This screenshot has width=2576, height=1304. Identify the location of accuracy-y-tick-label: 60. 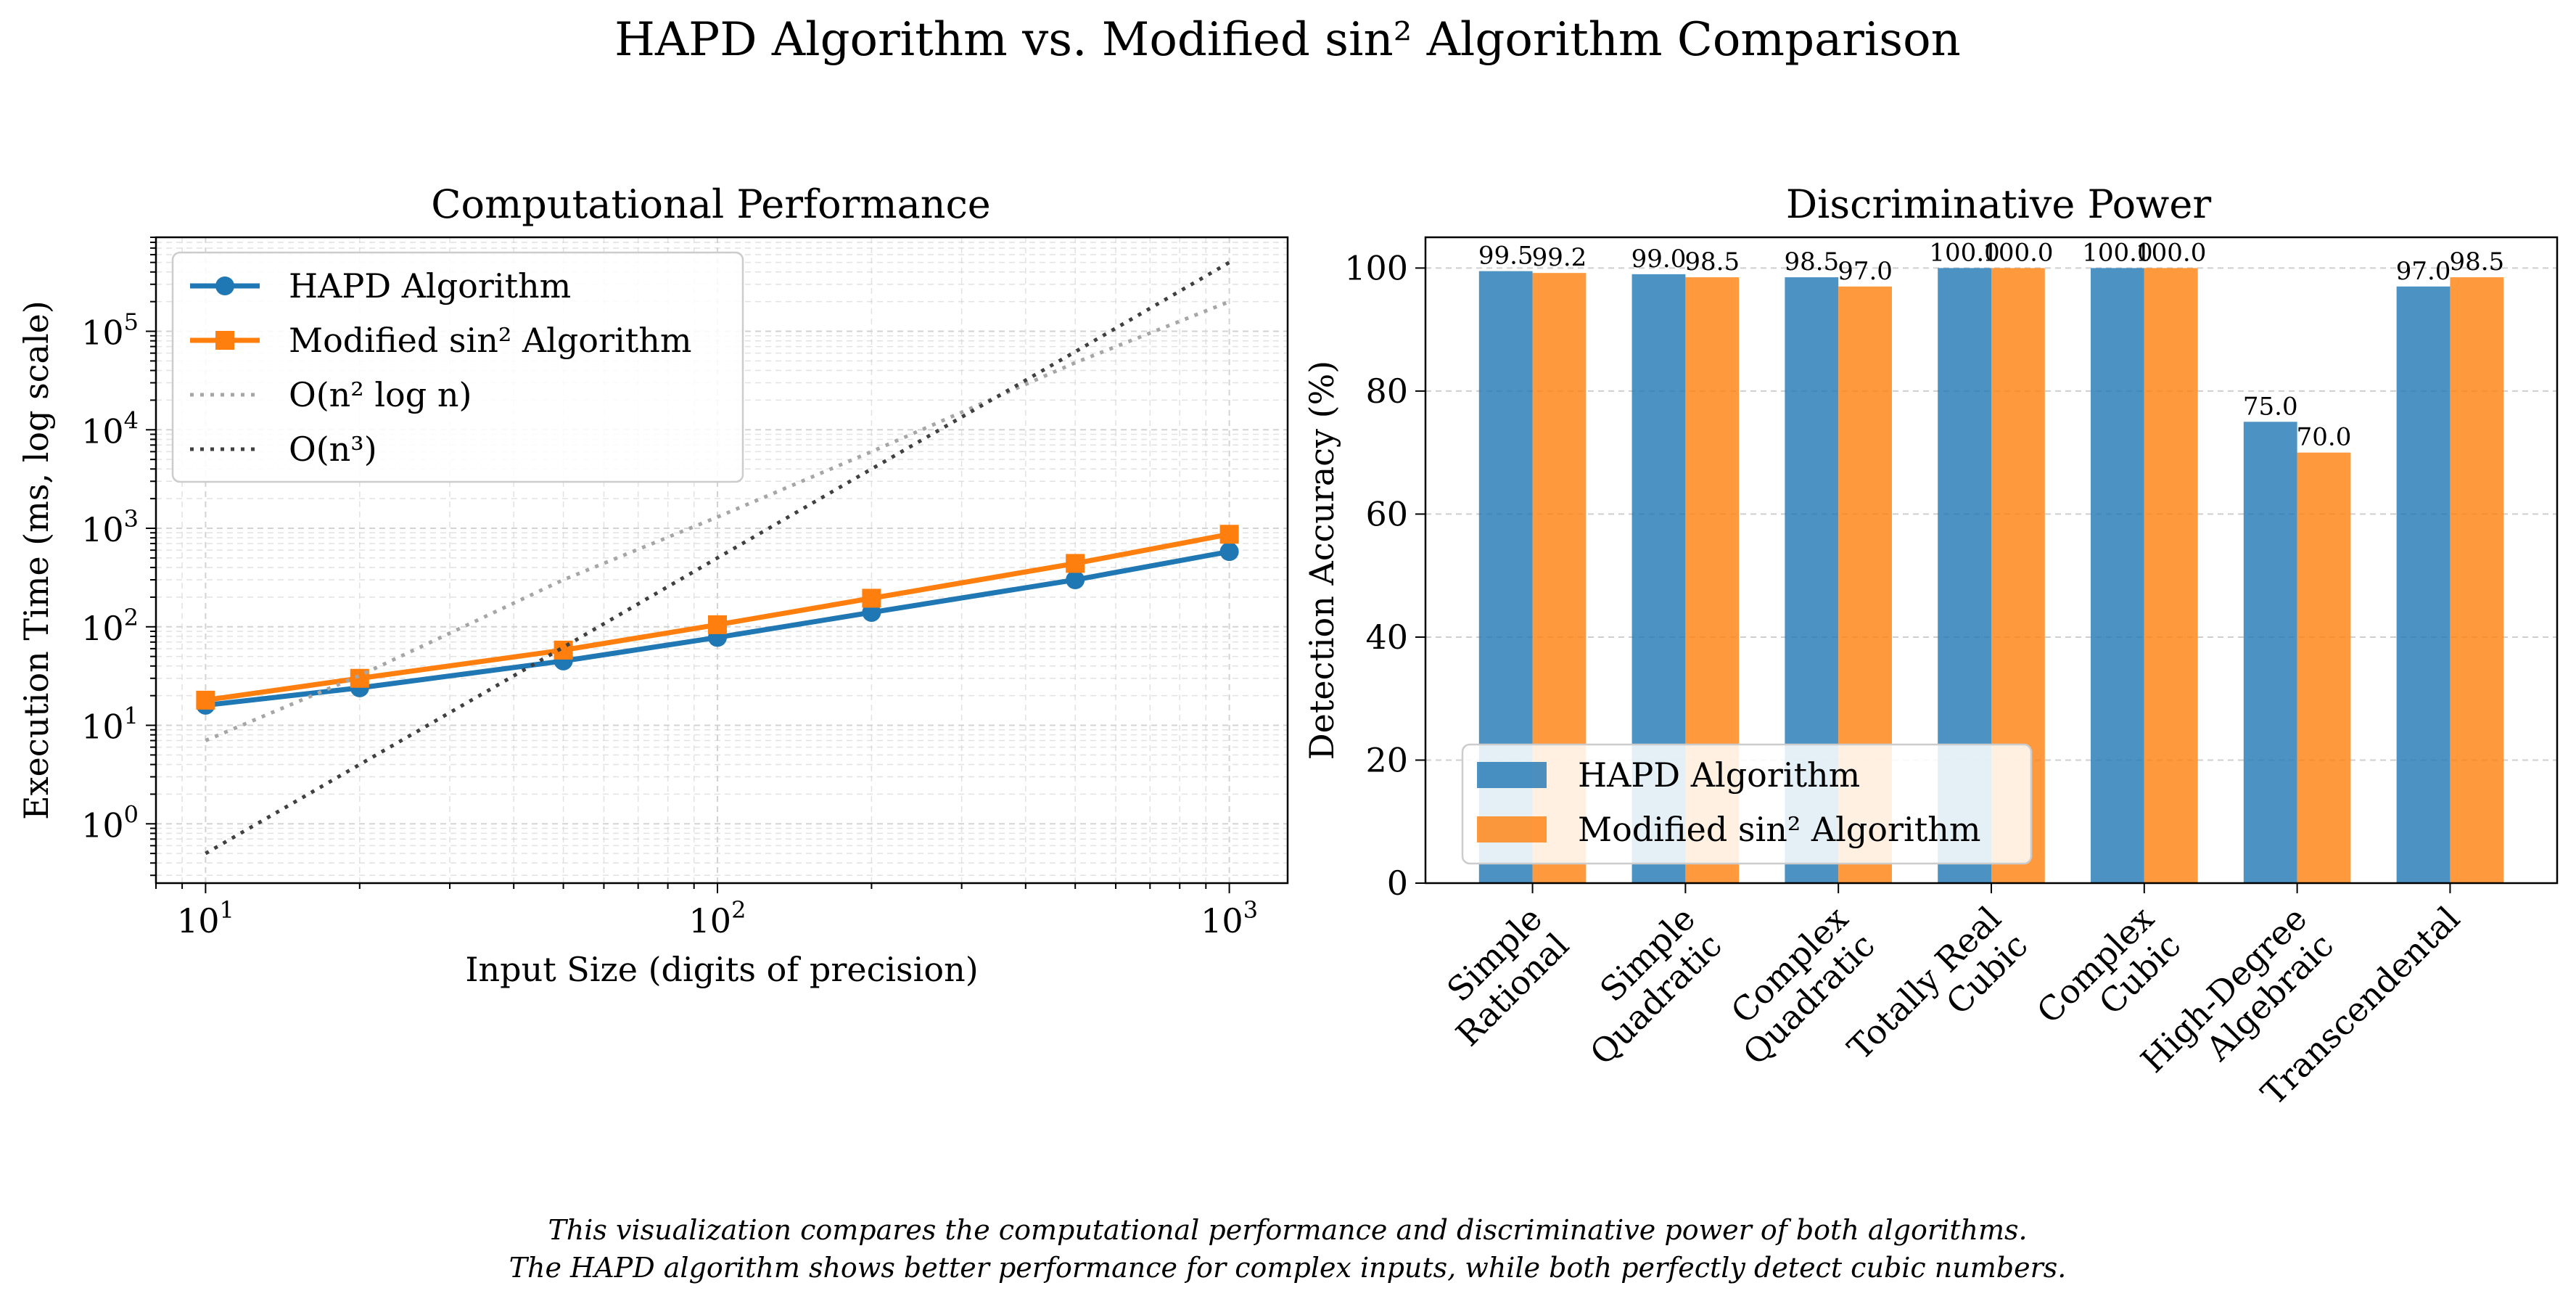
(1386, 513).